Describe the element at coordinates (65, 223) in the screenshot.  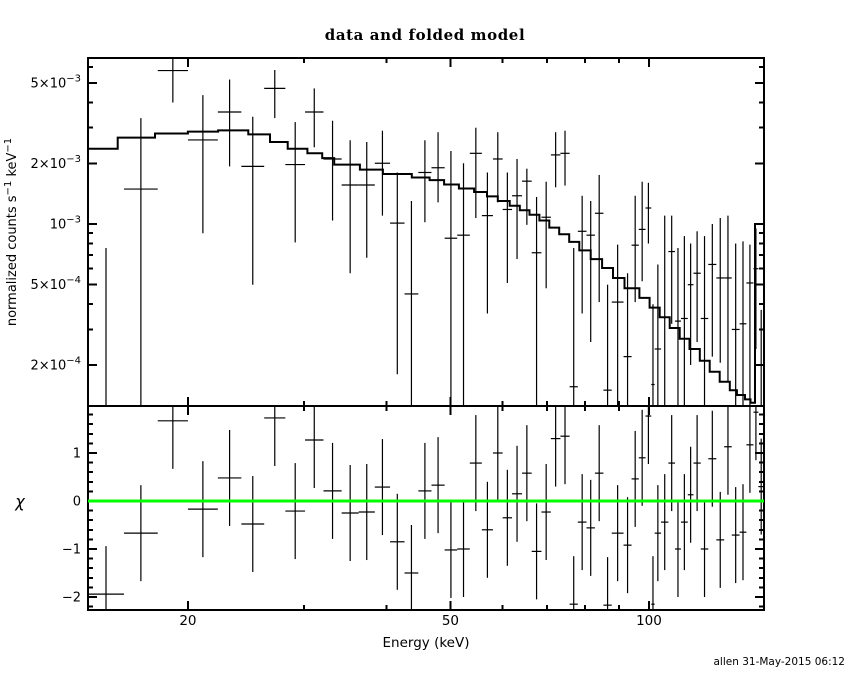
I see `svg-text: 10⁻³` at that location.